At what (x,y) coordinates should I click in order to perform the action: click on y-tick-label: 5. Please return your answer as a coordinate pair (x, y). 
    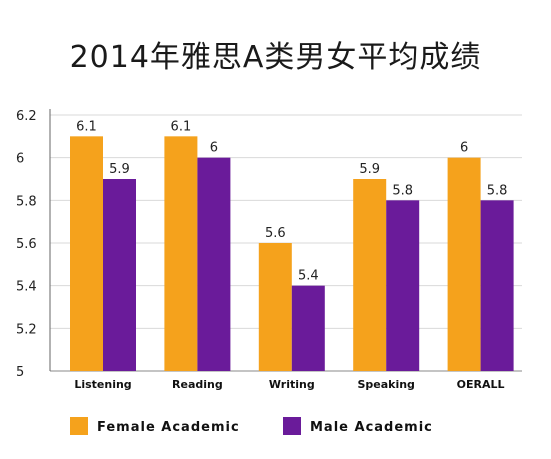
    Looking at the image, I should click on (20, 372).